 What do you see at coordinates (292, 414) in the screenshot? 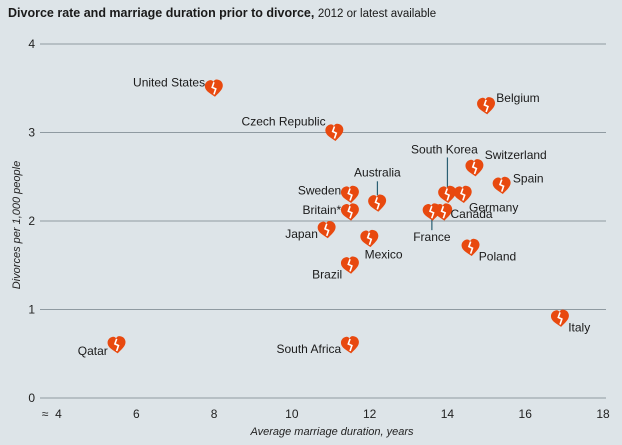
I see `x-tick-label-10: 10` at bounding box center [292, 414].